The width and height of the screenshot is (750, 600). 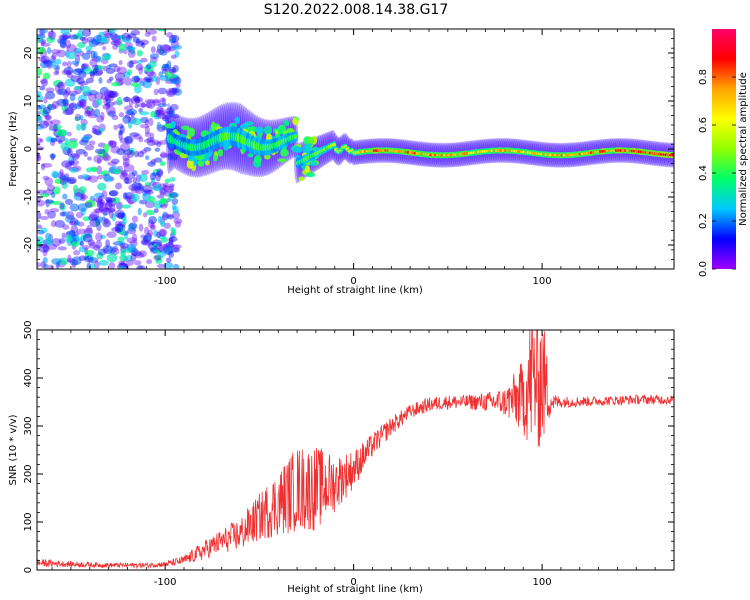 I want to click on spectrogram-y-tick-label: 20, so click(x=28, y=53).